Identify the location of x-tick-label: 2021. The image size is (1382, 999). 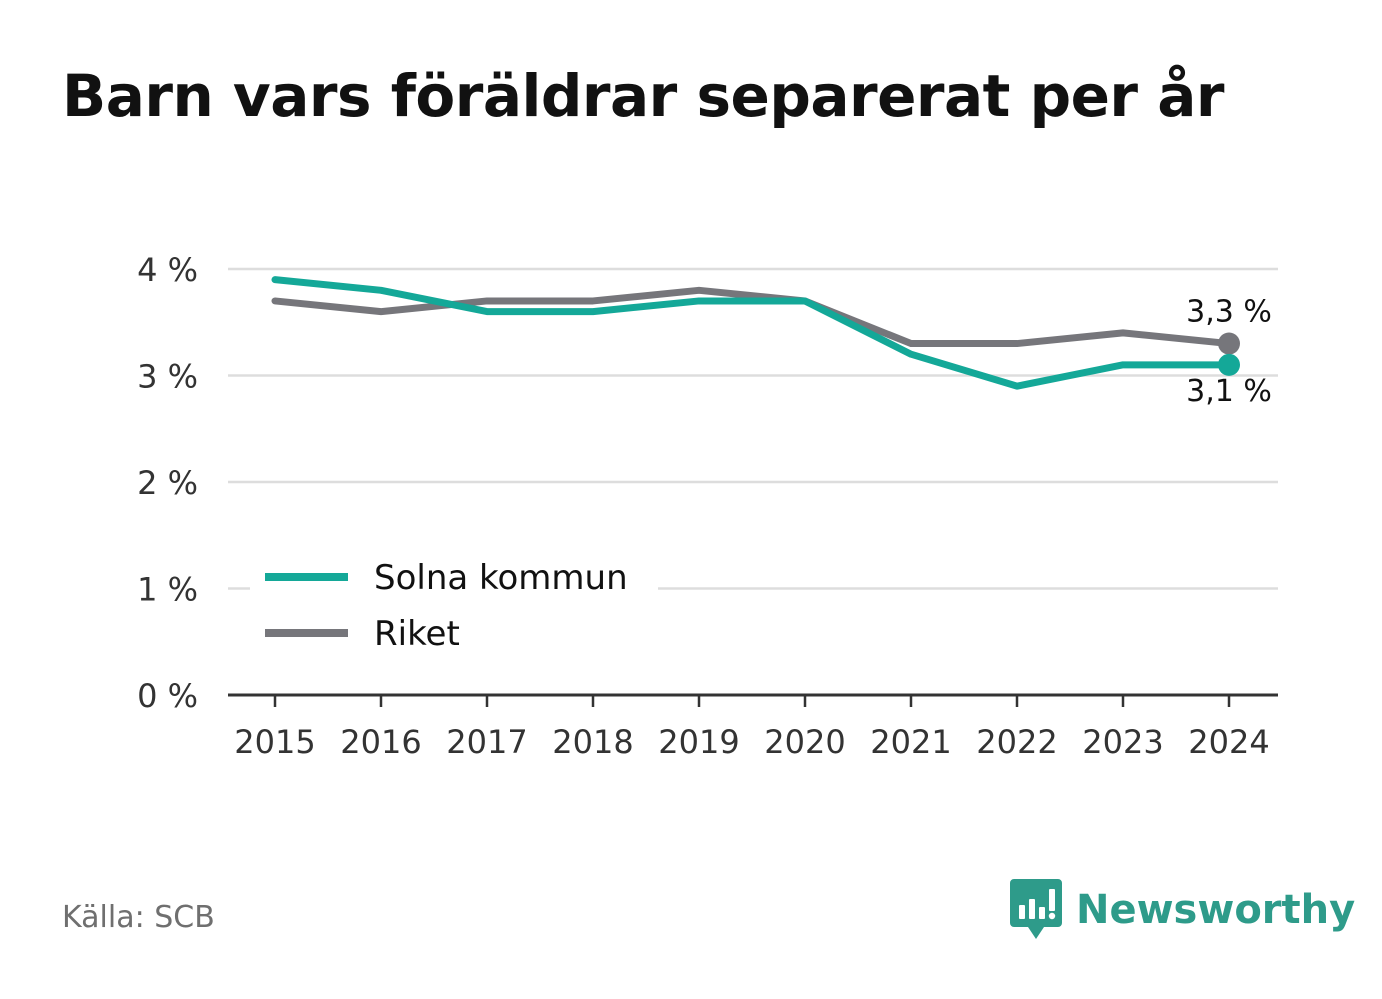
(910, 742).